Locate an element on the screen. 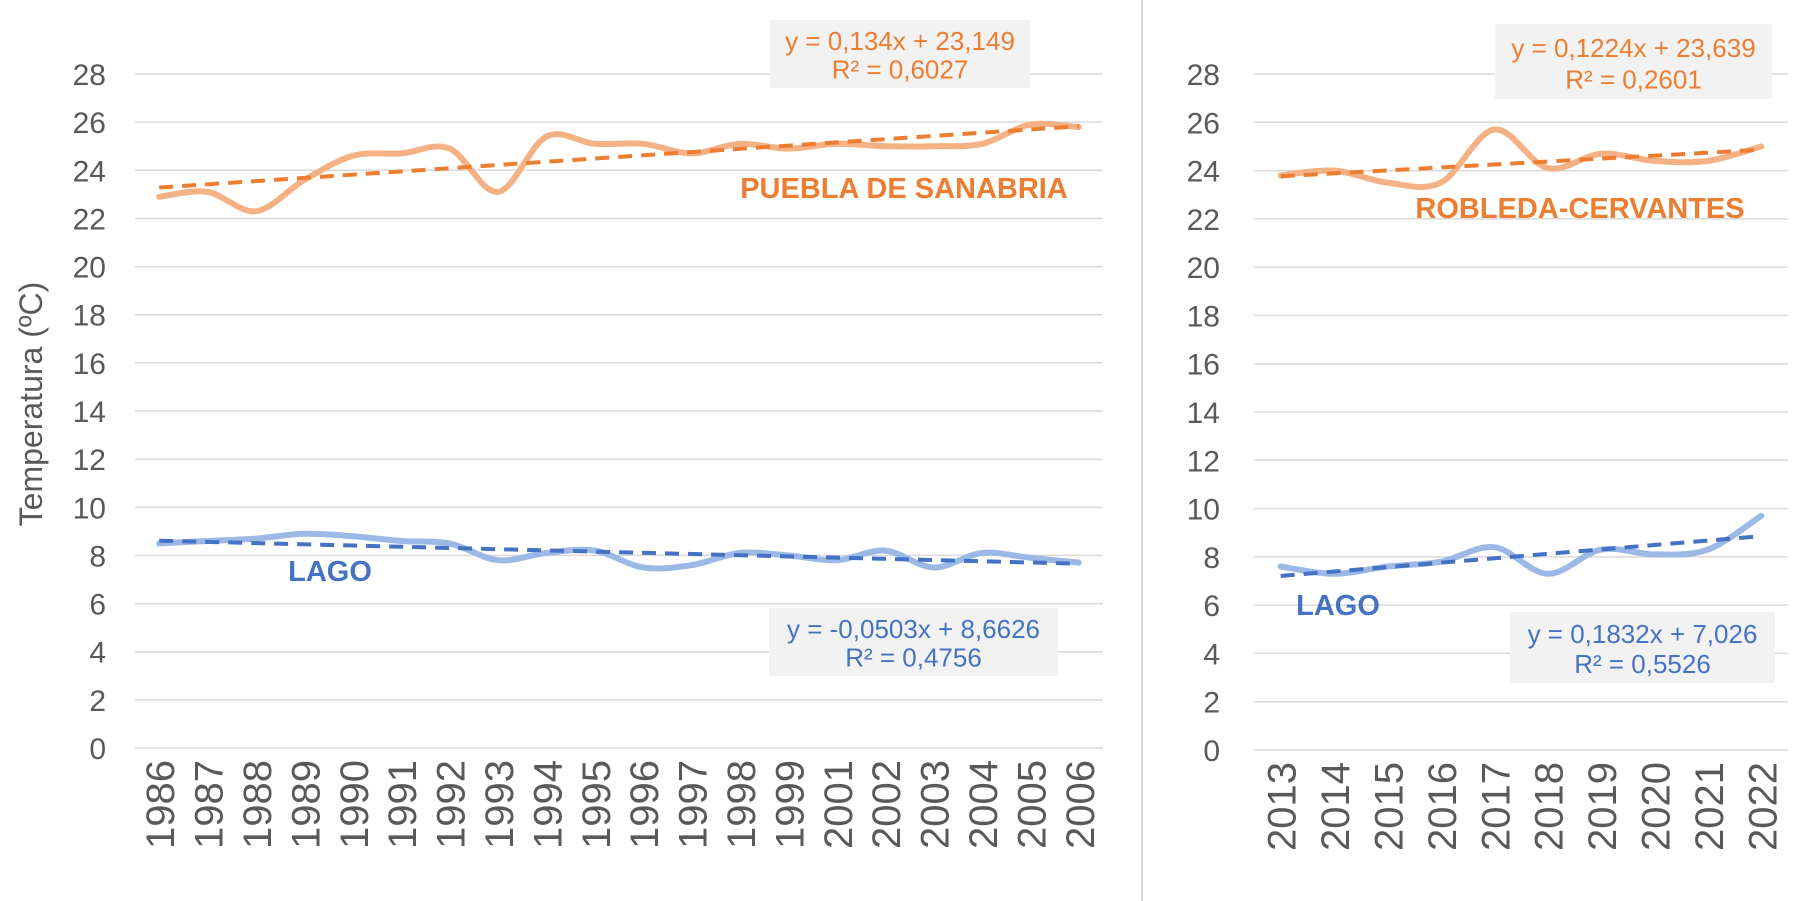  x-tick-label: 1991 is located at coordinates (403, 804).